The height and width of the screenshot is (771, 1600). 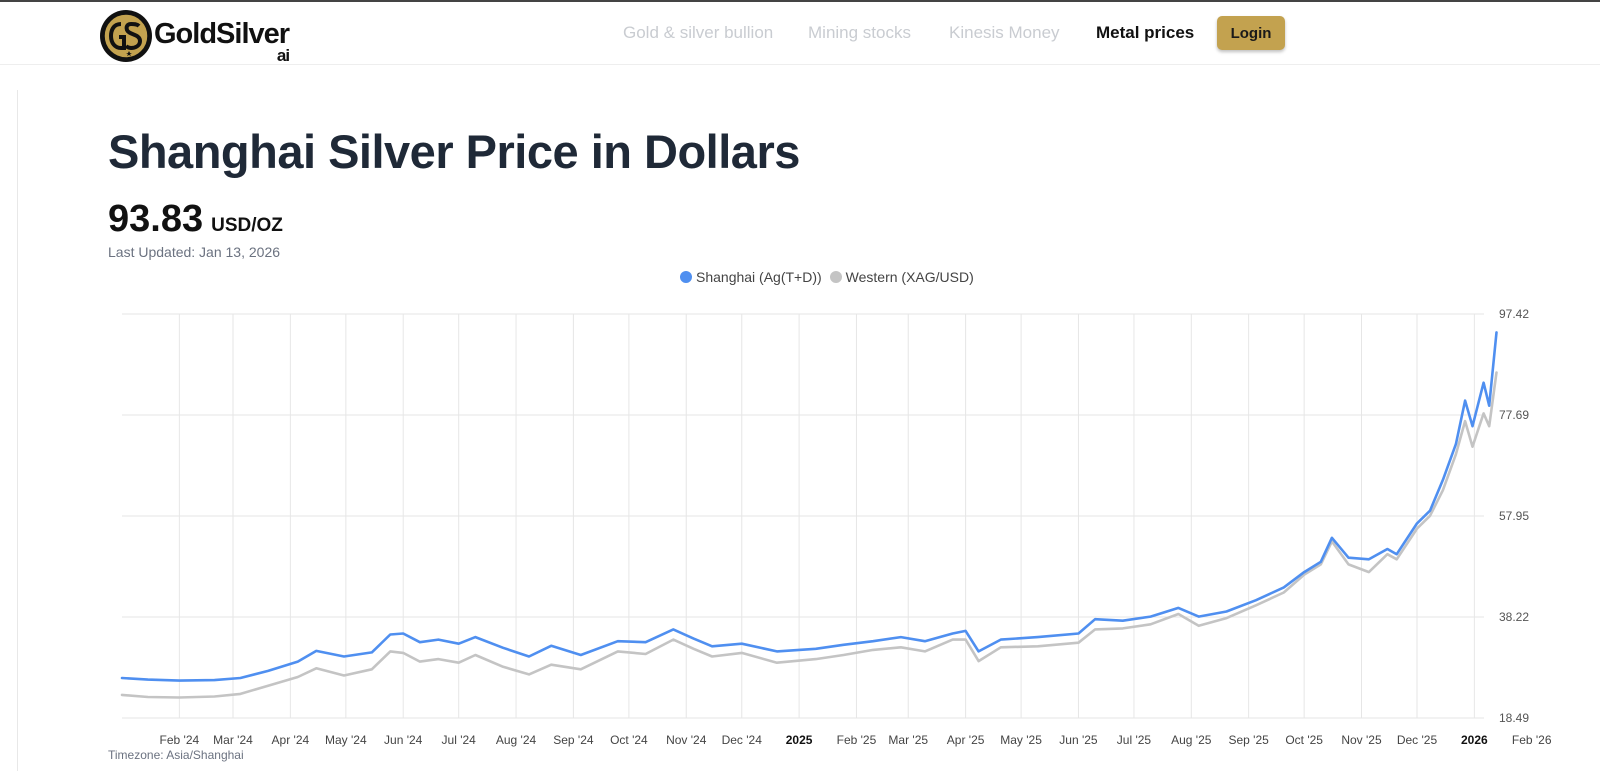 What do you see at coordinates (1474, 740) in the screenshot?
I see `x-tick-label: 2026` at bounding box center [1474, 740].